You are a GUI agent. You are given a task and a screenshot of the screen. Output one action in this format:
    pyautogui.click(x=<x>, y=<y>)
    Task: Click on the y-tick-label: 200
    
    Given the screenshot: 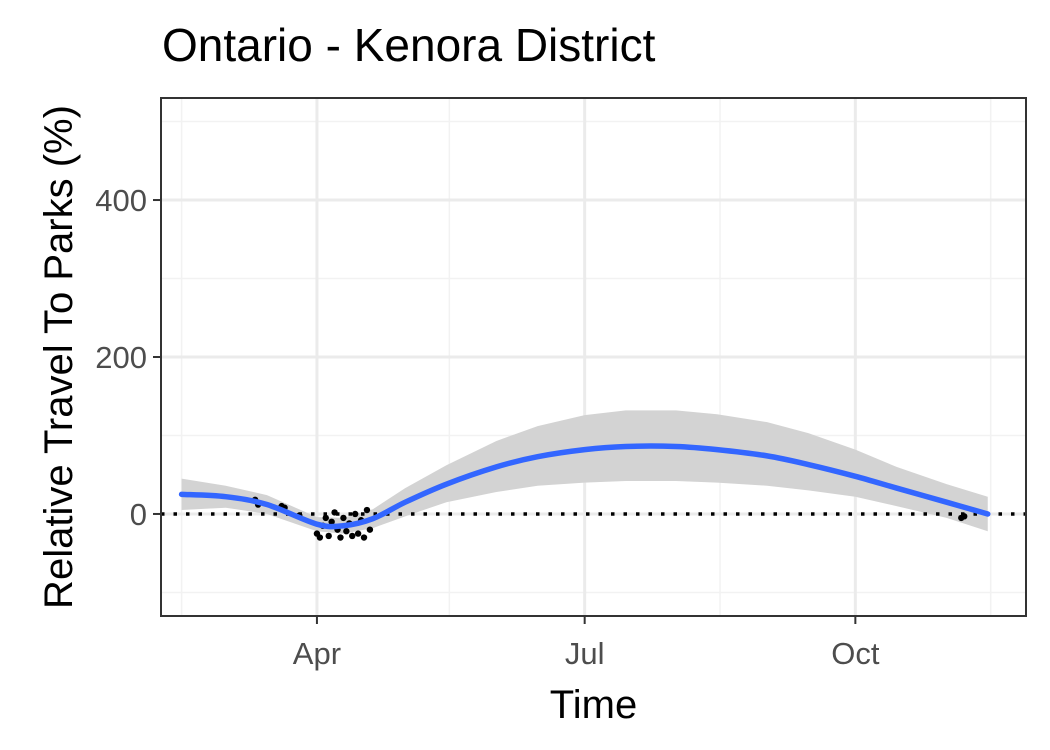 What is the action you would take?
    pyautogui.click(x=121, y=357)
    